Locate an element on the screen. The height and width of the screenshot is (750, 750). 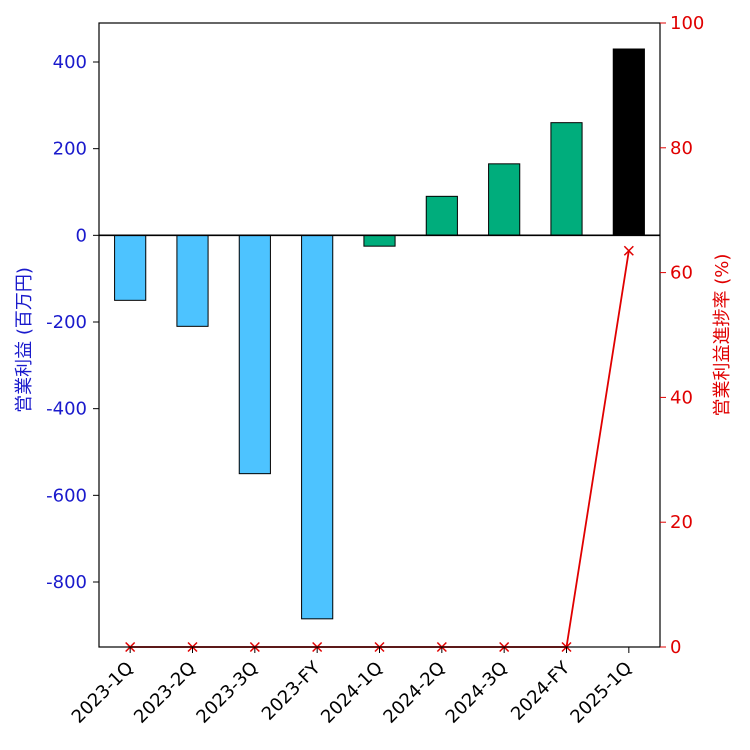
bar-2024-3Q is located at coordinates (504, 199).